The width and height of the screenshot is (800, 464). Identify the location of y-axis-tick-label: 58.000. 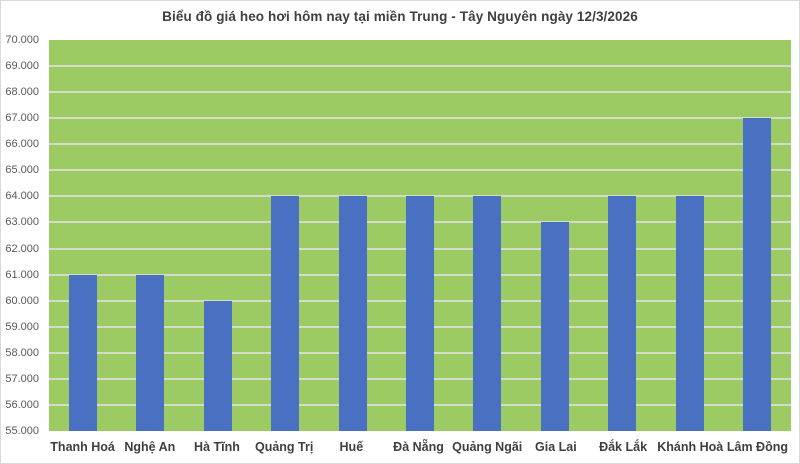
(22, 352).